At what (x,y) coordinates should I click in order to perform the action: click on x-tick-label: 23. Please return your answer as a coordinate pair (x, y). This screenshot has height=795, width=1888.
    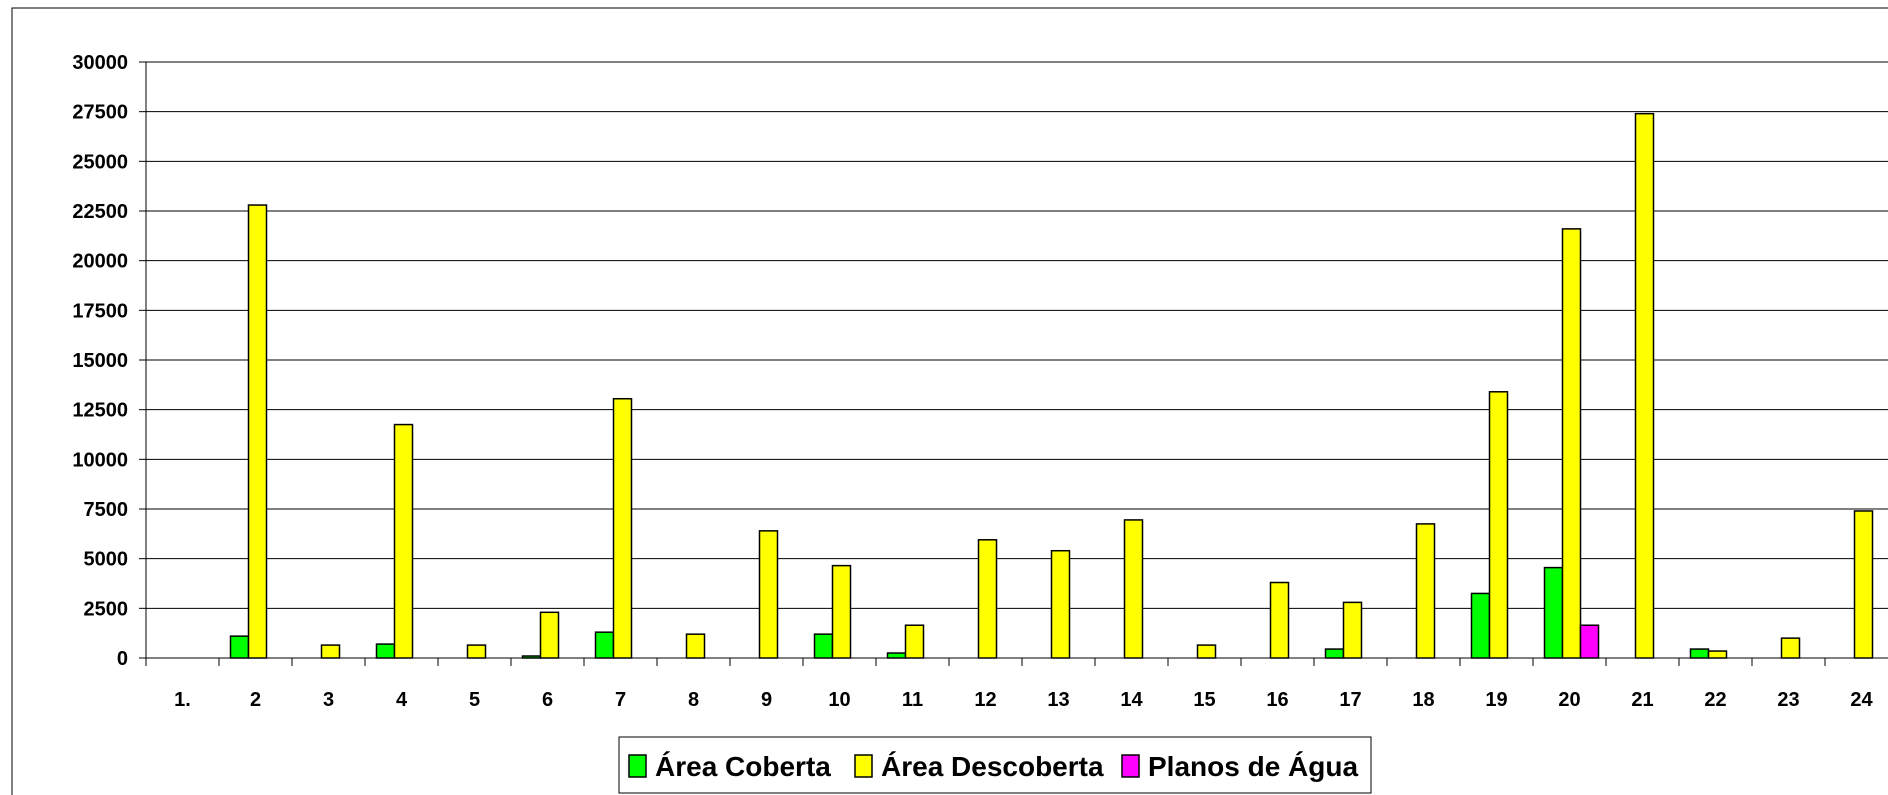
    Looking at the image, I should click on (1788, 700).